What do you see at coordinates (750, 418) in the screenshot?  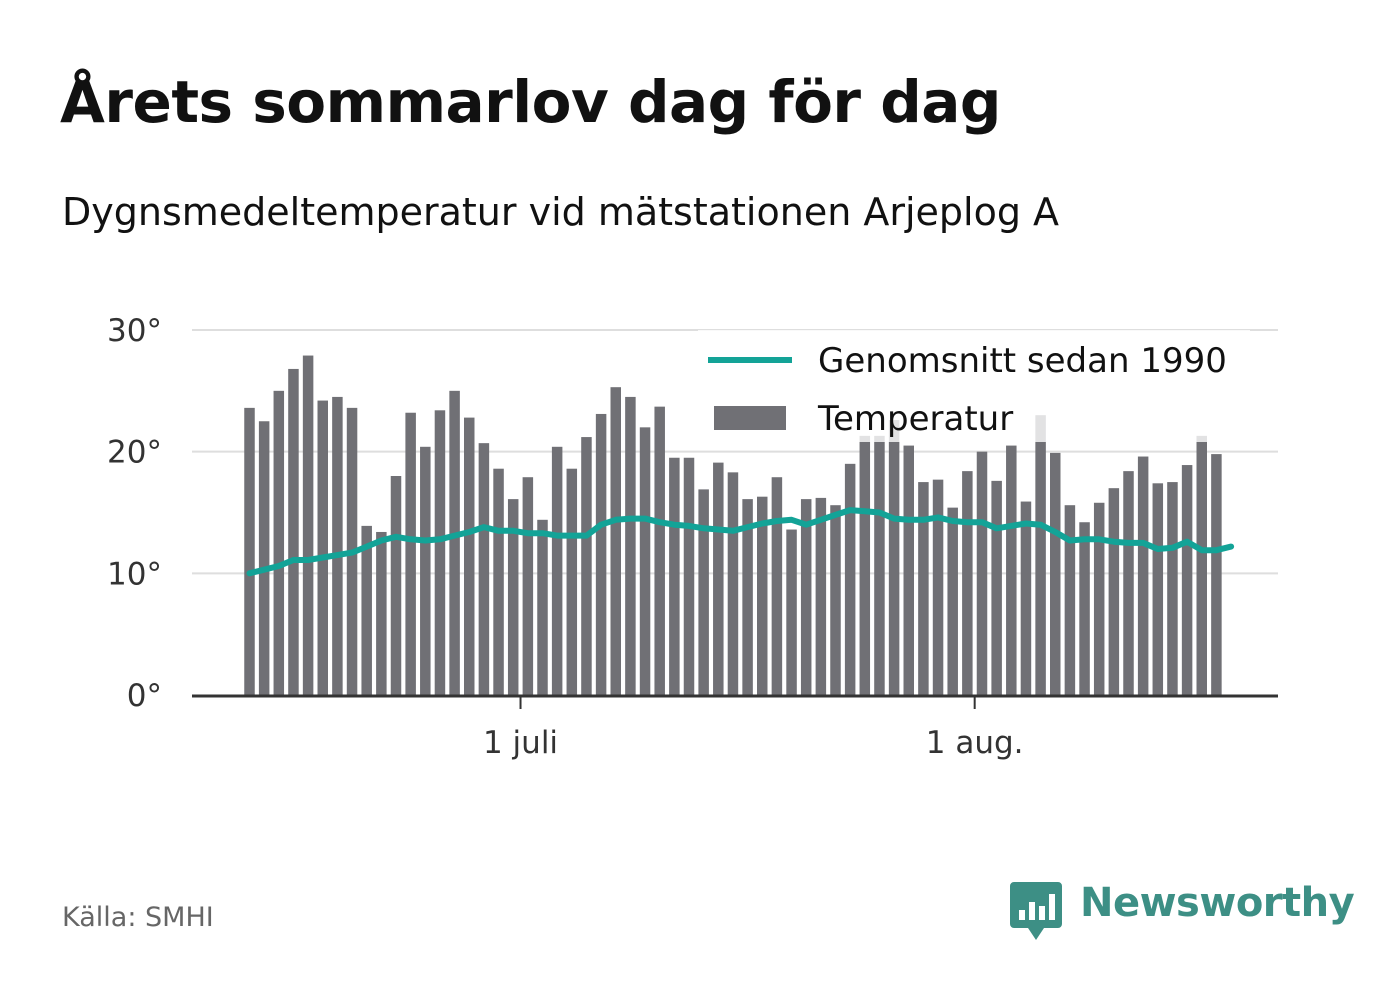 I see `legend-bar-swatch` at bounding box center [750, 418].